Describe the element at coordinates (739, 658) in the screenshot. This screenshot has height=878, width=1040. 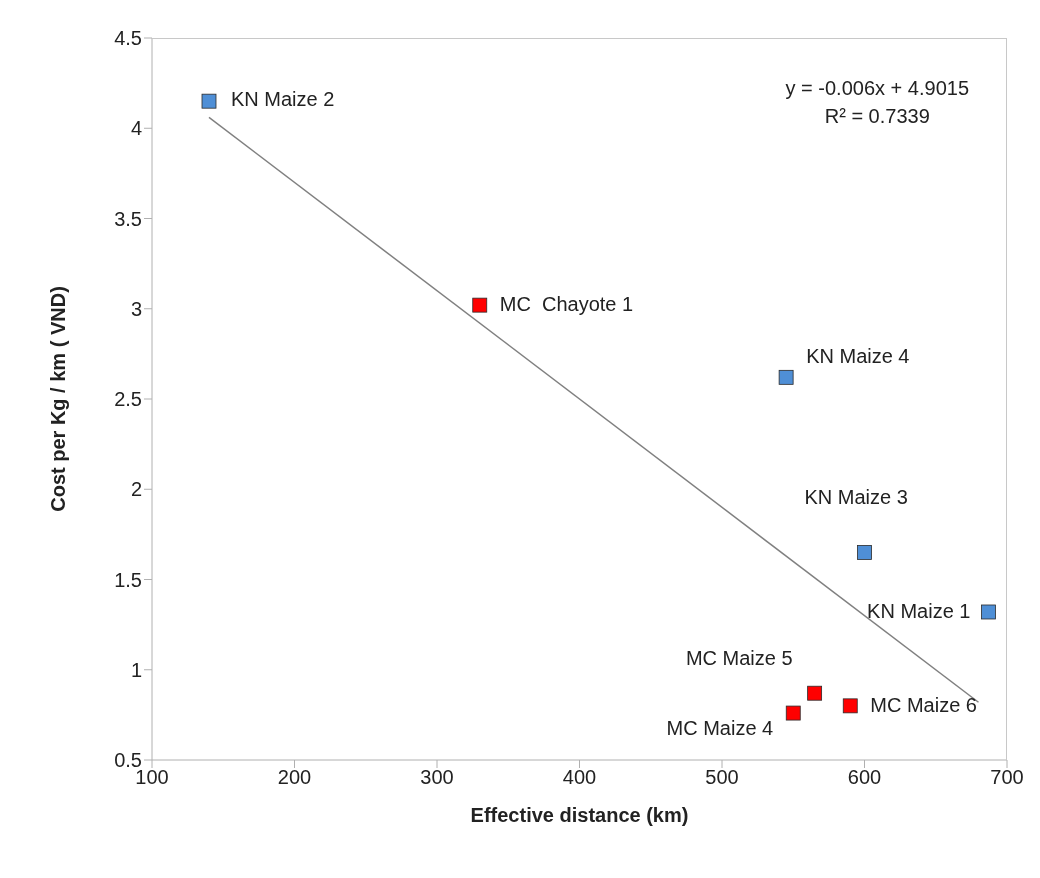
I see `annotation: MC Maize 5` at that location.